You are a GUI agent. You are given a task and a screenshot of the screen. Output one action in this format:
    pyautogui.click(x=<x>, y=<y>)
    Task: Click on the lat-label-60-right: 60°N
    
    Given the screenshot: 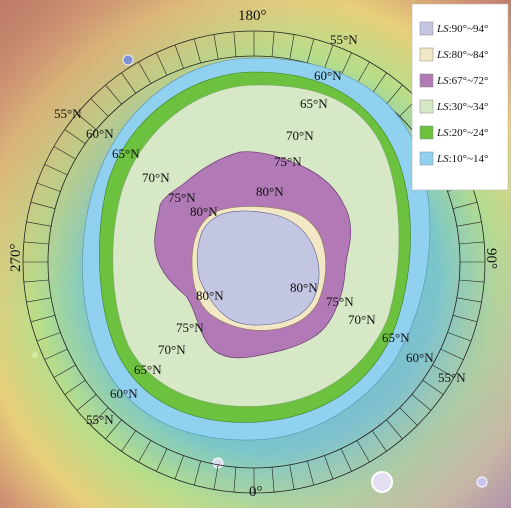 What is the action you would take?
    pyautogui.click(x=420, y=357)
    